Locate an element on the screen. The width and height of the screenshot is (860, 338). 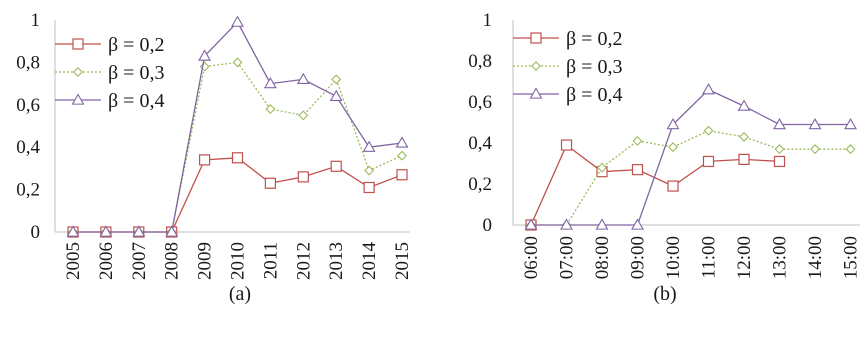
panel-caption: (a) is located at coordinates (240, 294).